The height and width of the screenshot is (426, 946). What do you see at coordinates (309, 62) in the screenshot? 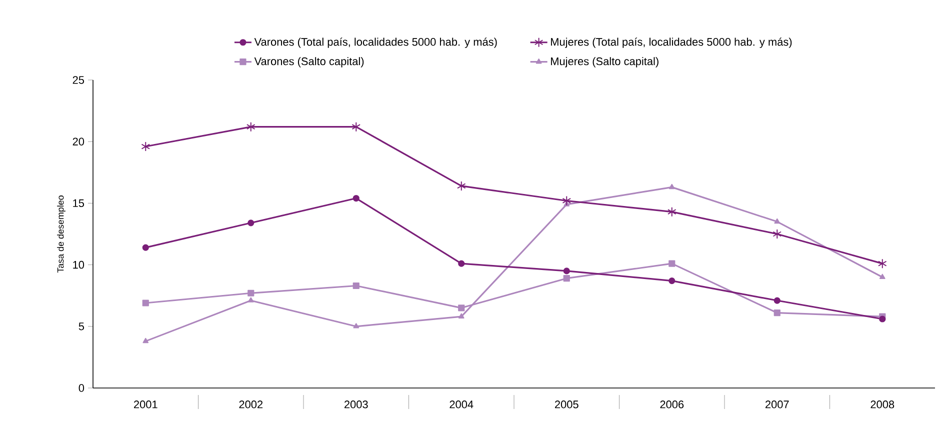
I see `legend-label: Varones (Salto capital)` at bounding box center [309, 62].